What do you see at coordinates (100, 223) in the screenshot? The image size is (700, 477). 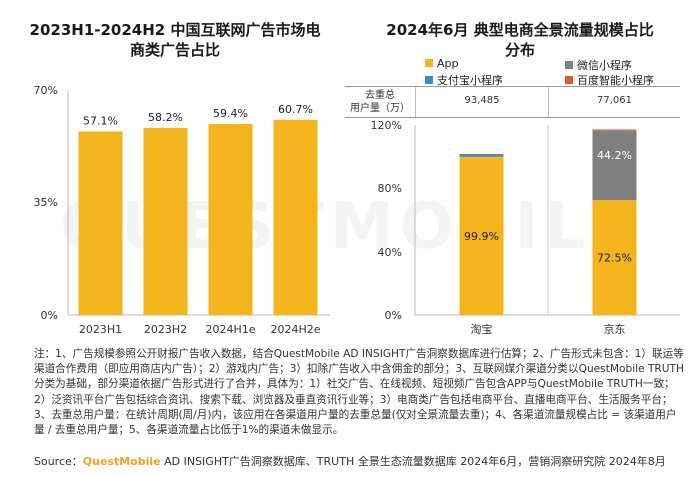 I see `bar-2023H1` at bounding box center [100, 223].